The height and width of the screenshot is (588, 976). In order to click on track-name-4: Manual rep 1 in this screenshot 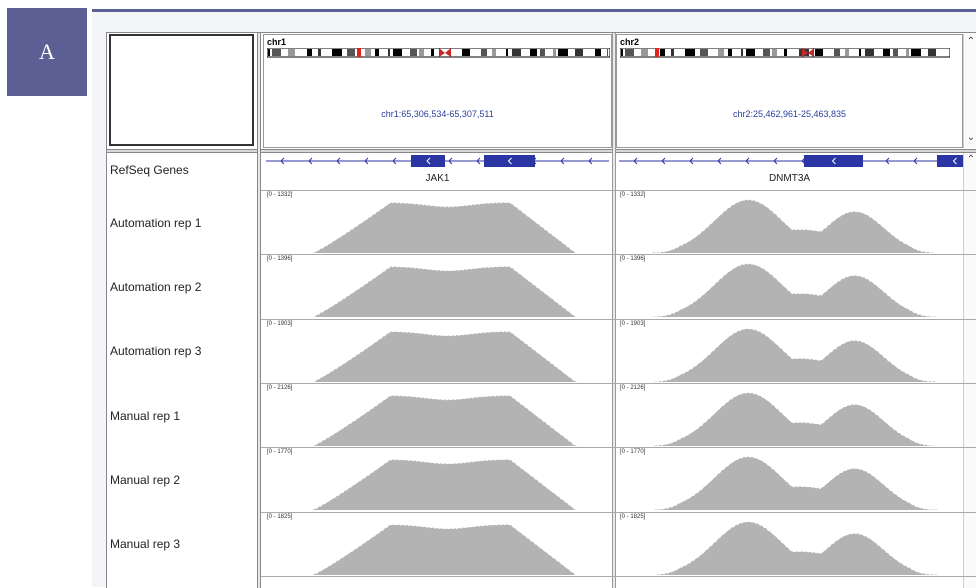, I will do `click(145, 416)`.